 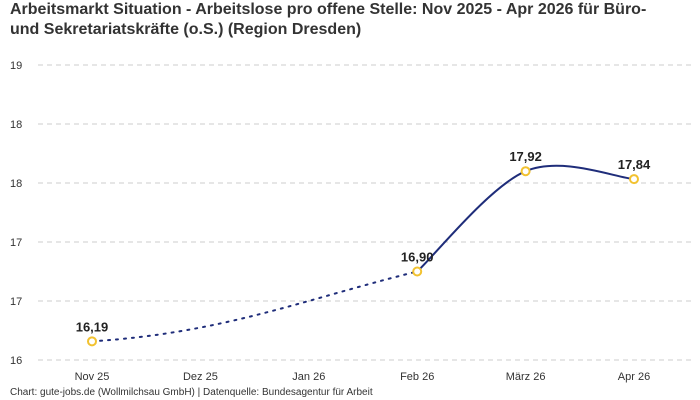 I want to click on x-tick-label: Feb 26, so click(x=417, y=377).